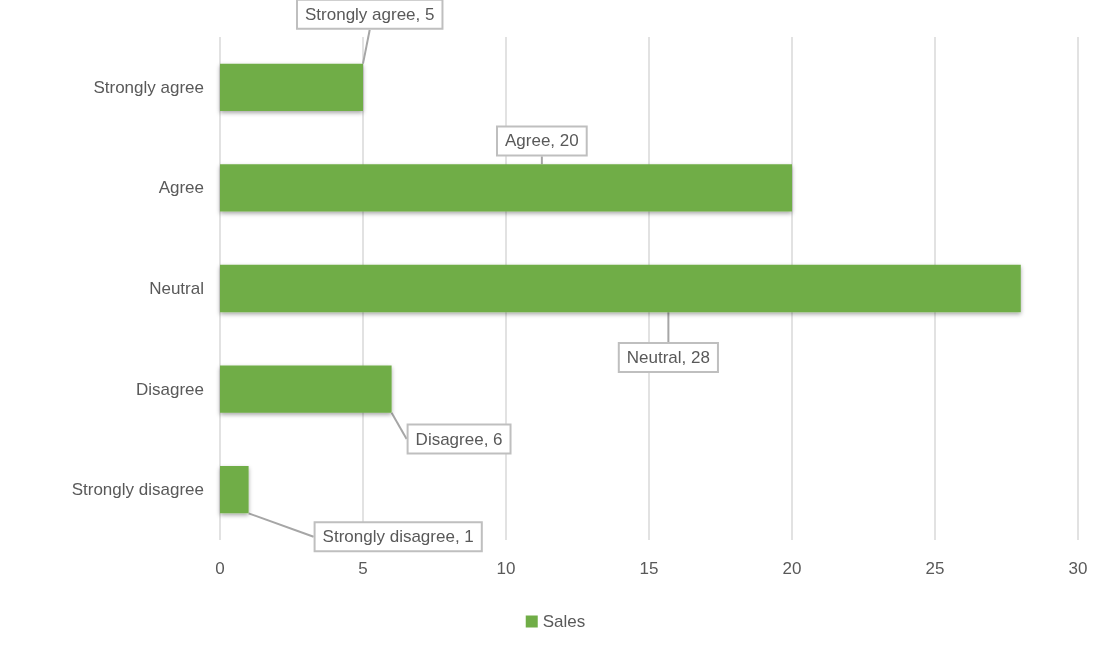 The image size is (1111, 649). Describe the element at coordinates (668, 357) in the screenshot. I see `data-label: Neutral, 28` at that location.